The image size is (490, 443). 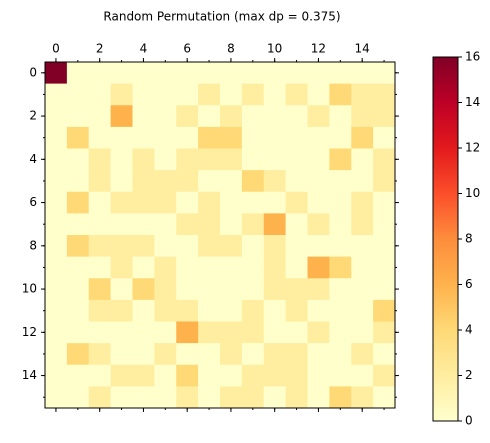 What do you see at coordinates (472, 57) in the screenshot?
I see `colorbar-tick-label: 16` at bounding box center [472, 57].